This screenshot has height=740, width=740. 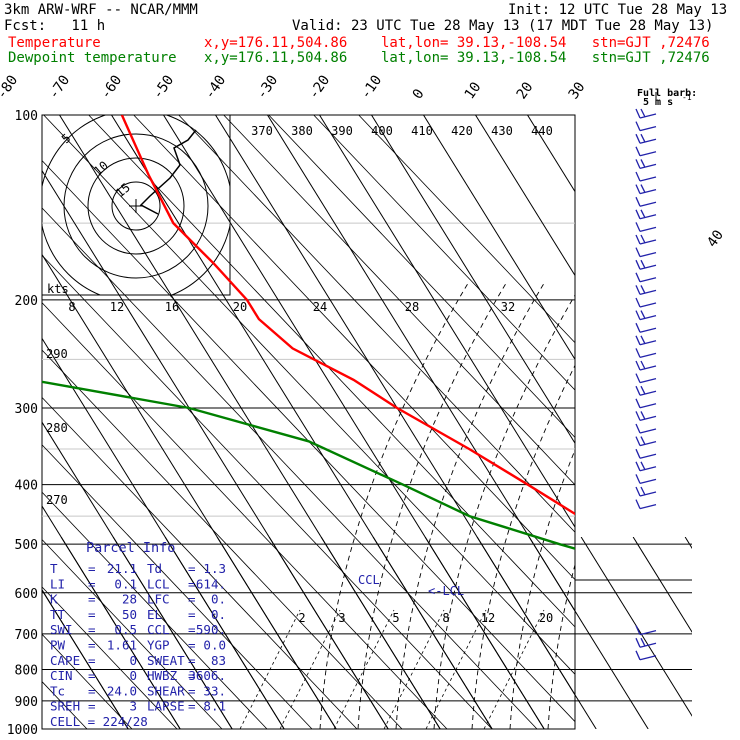 I want to click on isotherm-label: -30, so click(x=268, y=87).